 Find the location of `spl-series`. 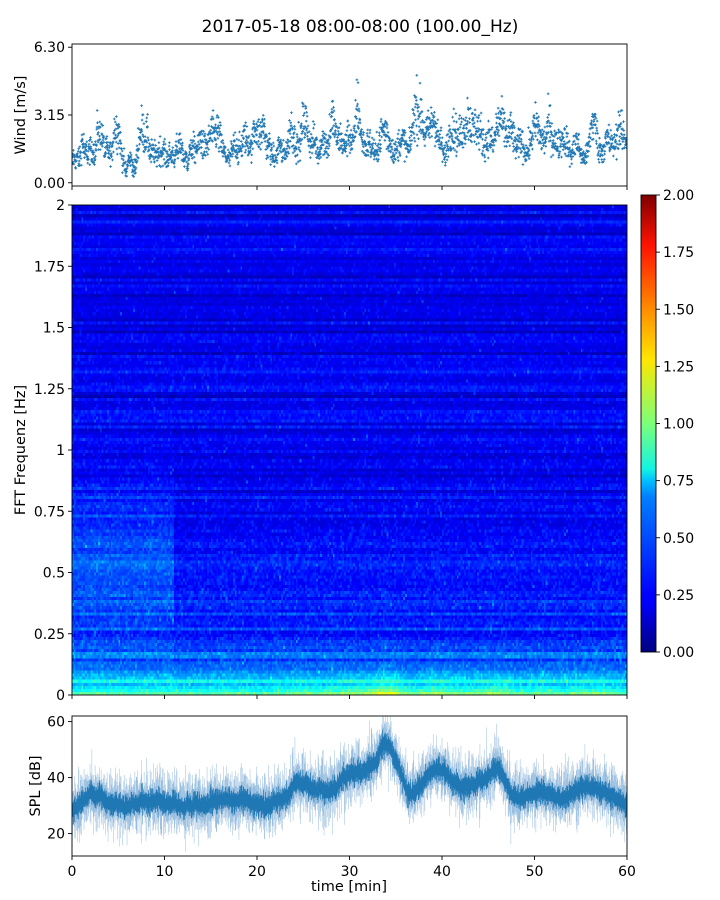

spl-series is located at coordinates (349, 784).